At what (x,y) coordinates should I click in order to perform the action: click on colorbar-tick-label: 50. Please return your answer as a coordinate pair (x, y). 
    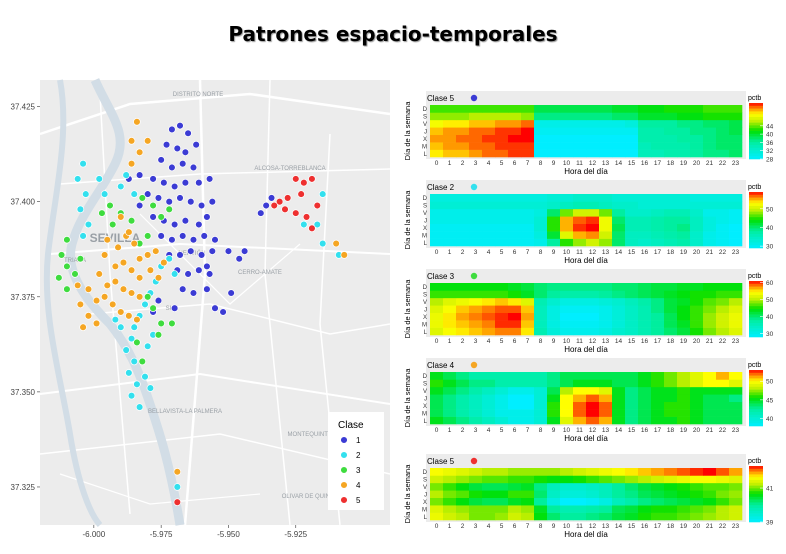
    Looking at the image, I should click on (770, 300).